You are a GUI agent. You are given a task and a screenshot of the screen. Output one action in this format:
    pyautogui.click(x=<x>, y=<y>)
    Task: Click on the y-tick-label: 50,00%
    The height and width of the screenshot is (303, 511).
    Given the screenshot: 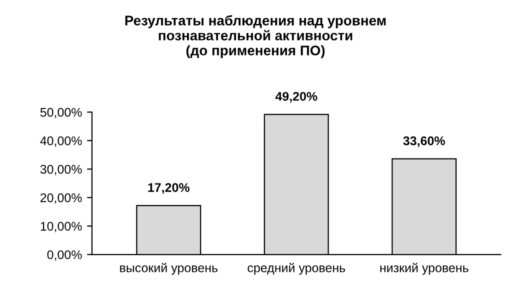 What is the action you would take?
    pyautogui.click(x=61, y=113)
    